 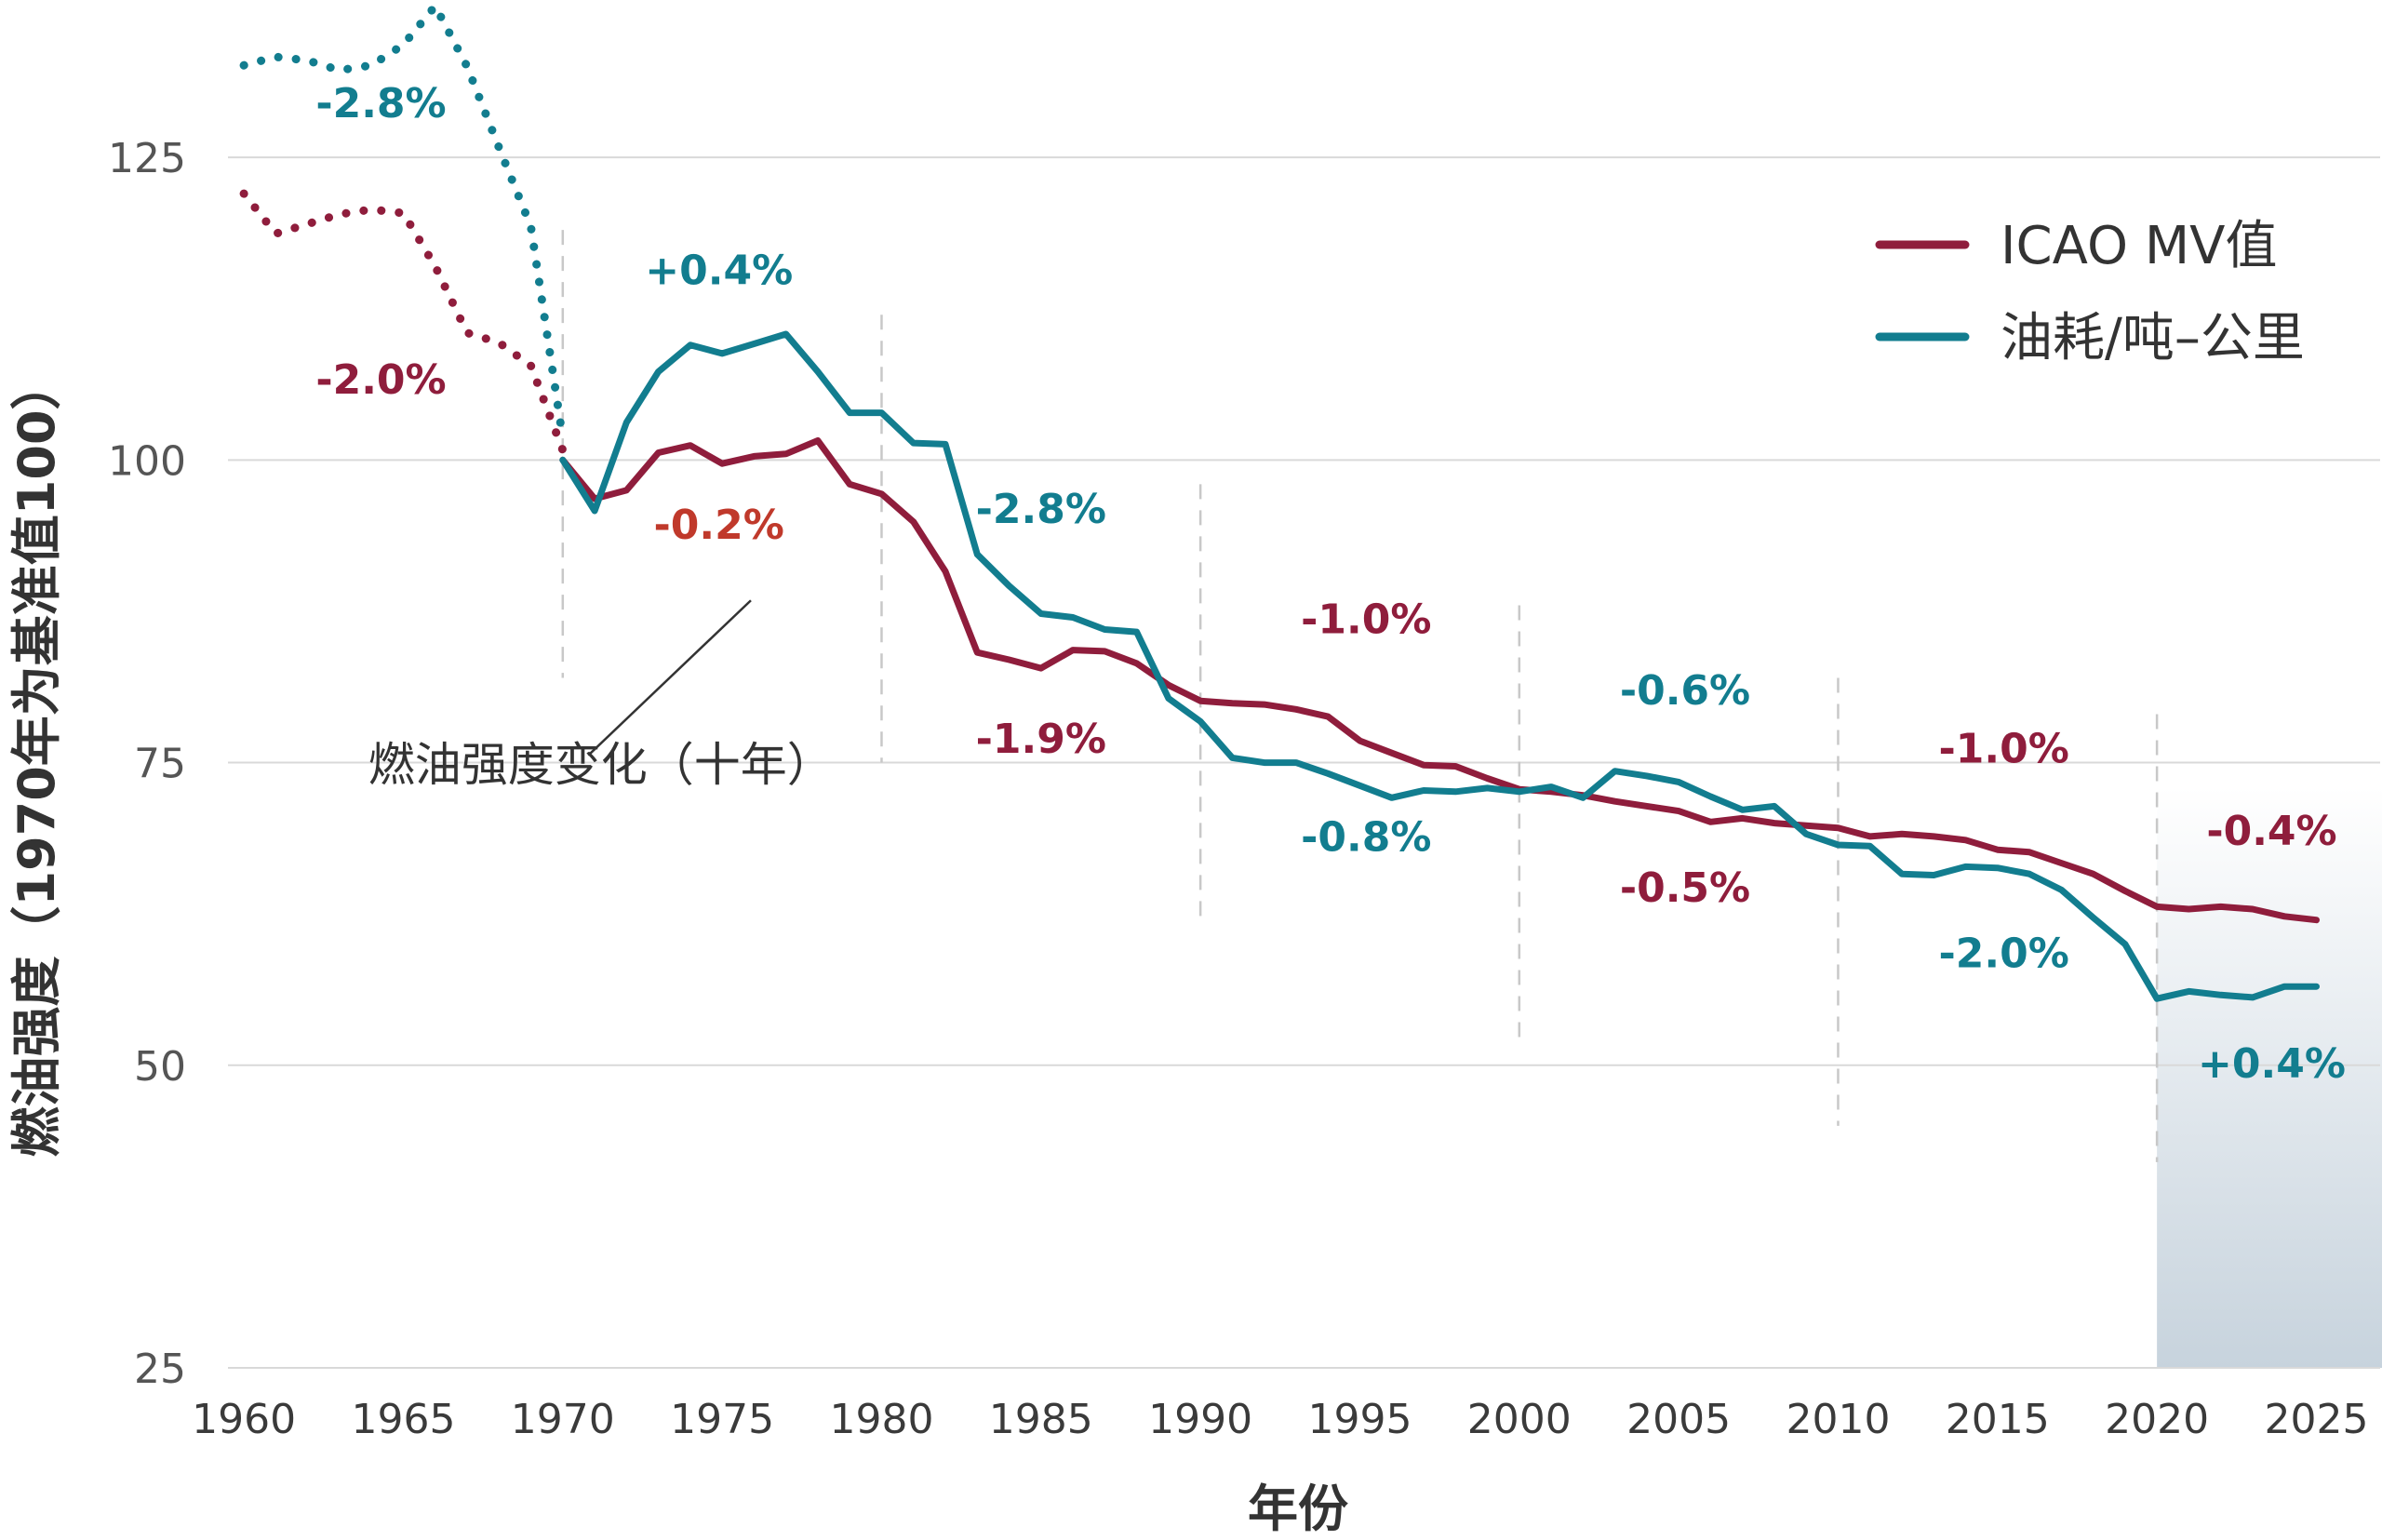 I want to click on x-tick-label: 1960, so click(x=244, y=1419).